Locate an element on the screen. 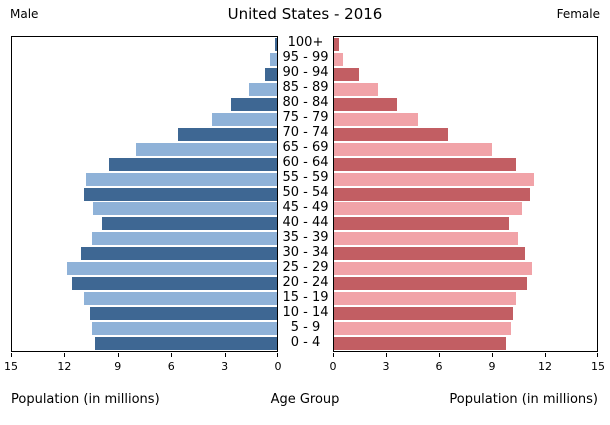 This screenshot has width=610, height=425. age-label-0-4: 0 - 4 is located at coordinates (305, 342).